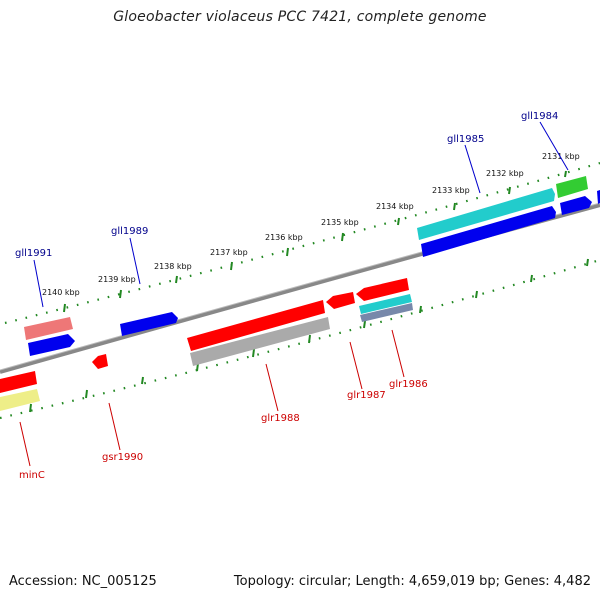 Image resolution: width=600 pixels, height=600 pixels. What do you see at coordinates (505, 173) in the screenshot?
I see `kbp-label: 2132 kbp` at bounding box center [505, 173].